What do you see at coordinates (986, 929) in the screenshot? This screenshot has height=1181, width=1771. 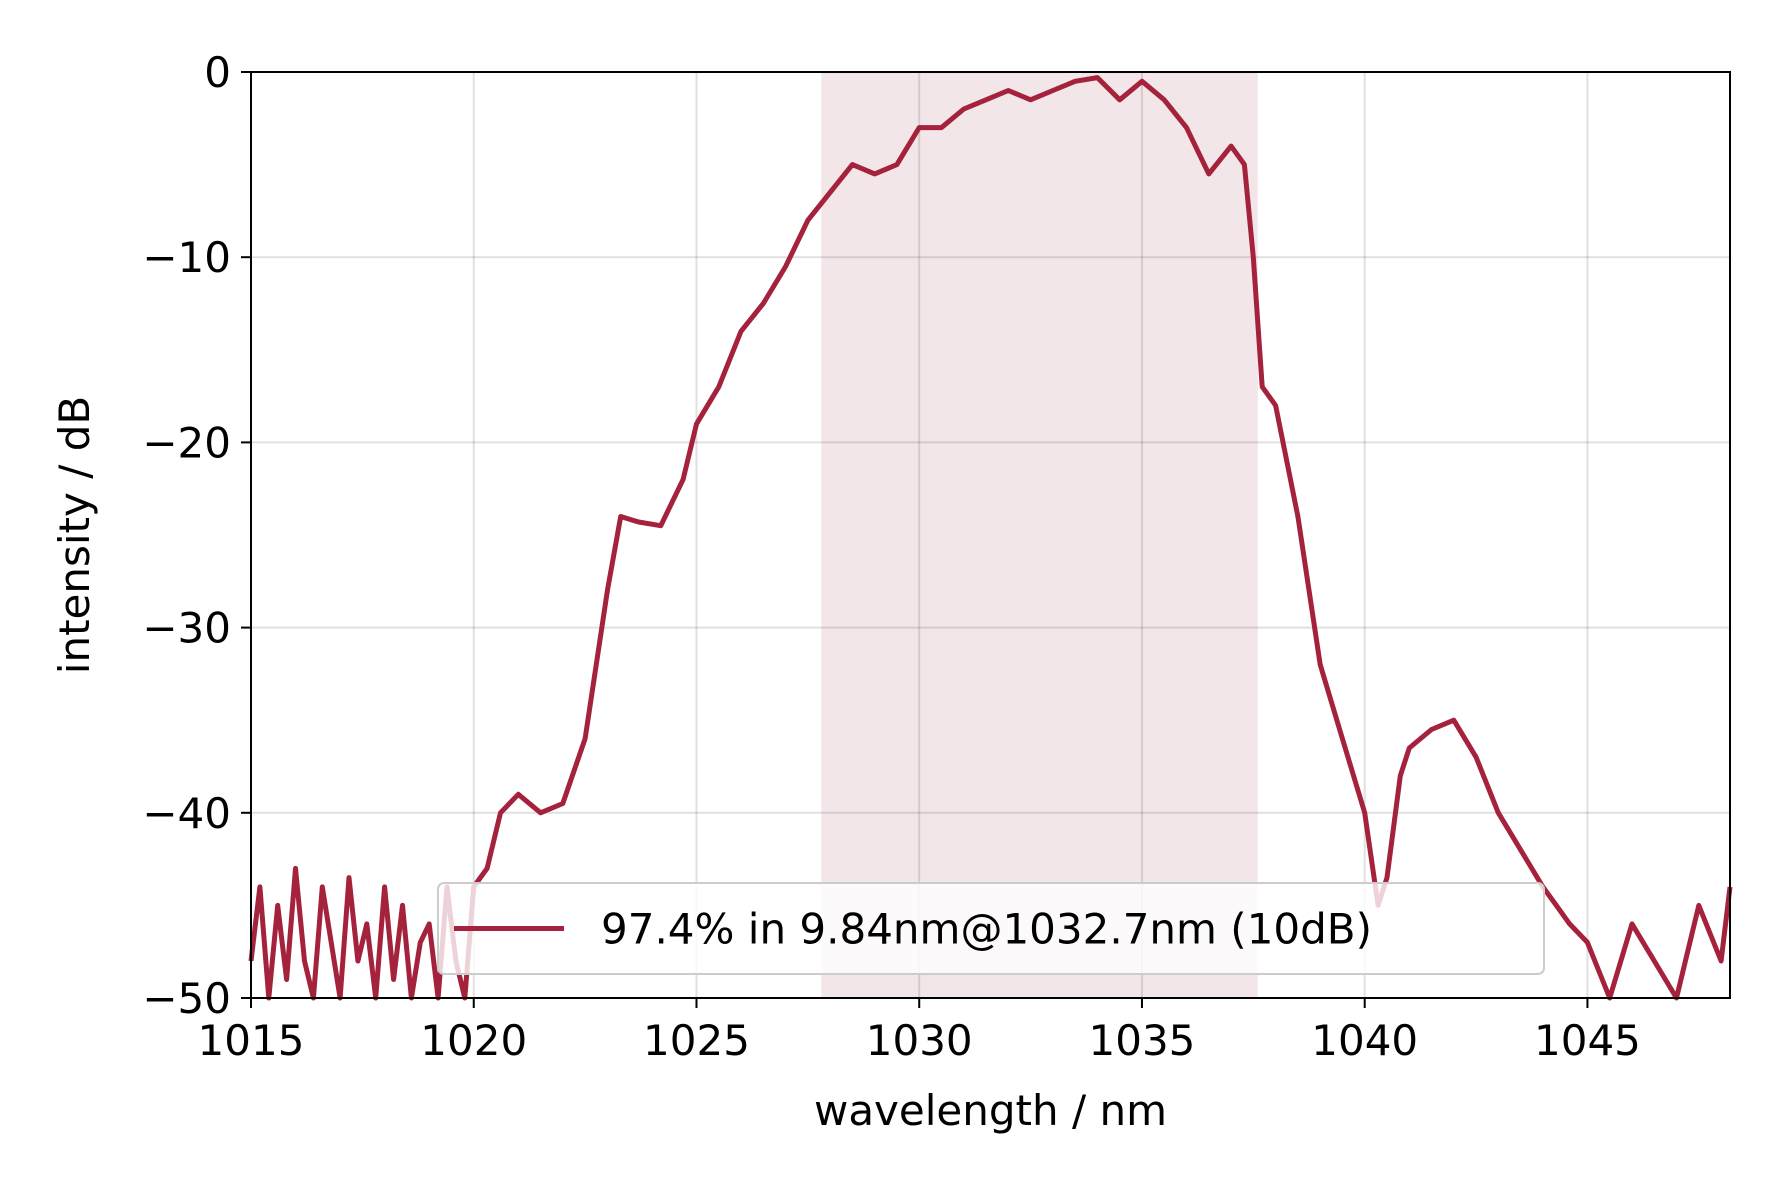 I see `legend-label: 97.4% in 9.84nm@1032.7nm (10dB)` at bounding box center [986, 929].